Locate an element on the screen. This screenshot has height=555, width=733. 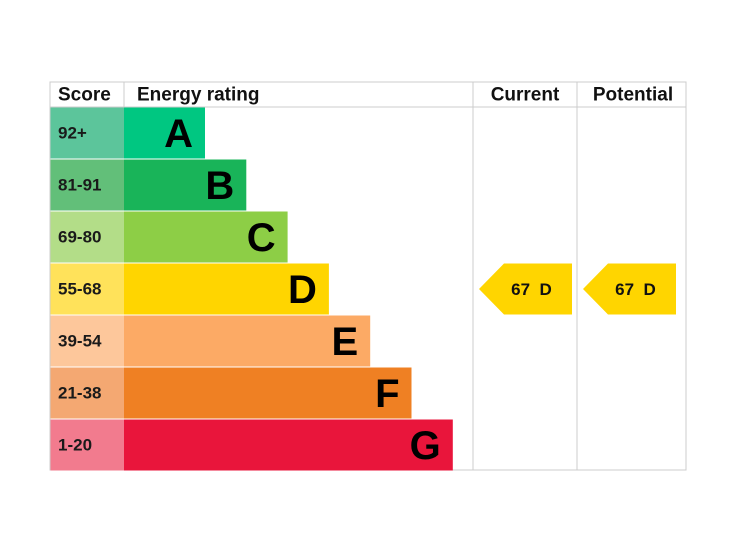
rating-letter: F is located at coordinates (387, 394).